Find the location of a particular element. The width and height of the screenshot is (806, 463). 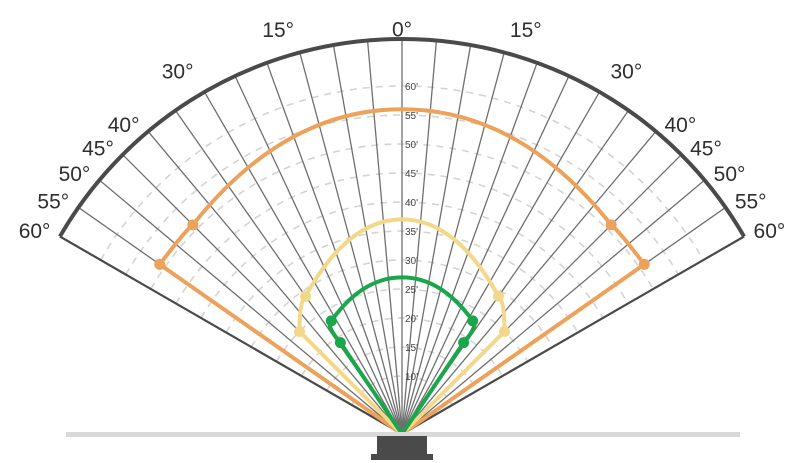

distance-label: 20' is located at coordinates (411, 319).